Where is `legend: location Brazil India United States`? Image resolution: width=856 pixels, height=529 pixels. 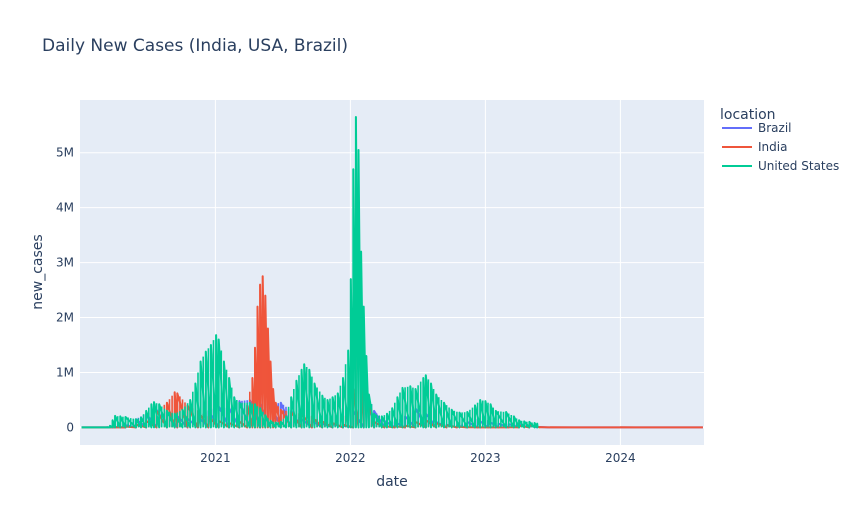
legend: location Brazil India United States is located at coordinates (779, 140).